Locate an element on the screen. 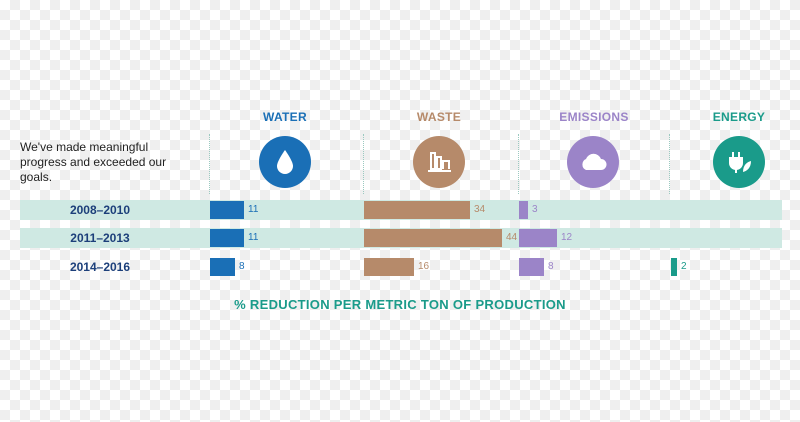  series-label-energy: ENERGY is located at coordinates (739, 117).